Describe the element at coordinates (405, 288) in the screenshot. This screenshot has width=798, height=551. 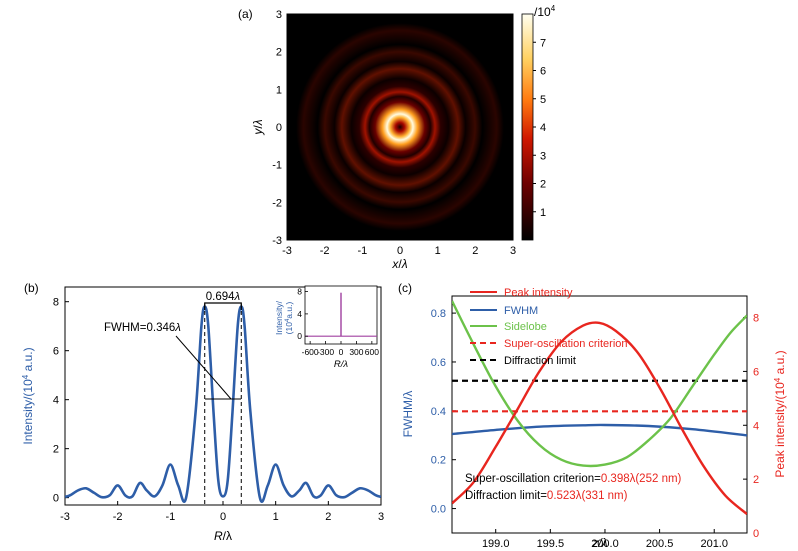
I see `panel-c-label: (c)` at that location.